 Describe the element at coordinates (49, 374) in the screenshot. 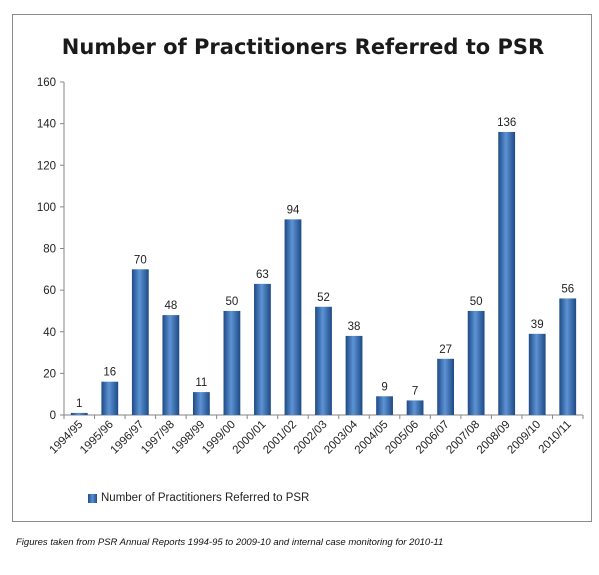

I see `y-tick-label: 20` at that location.